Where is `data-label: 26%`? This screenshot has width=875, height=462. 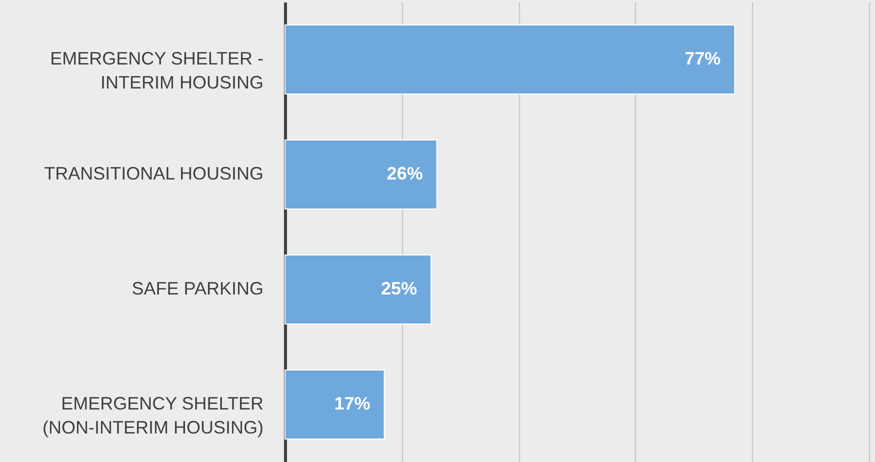 data-label: 26% is located at coordinates (404, 174).